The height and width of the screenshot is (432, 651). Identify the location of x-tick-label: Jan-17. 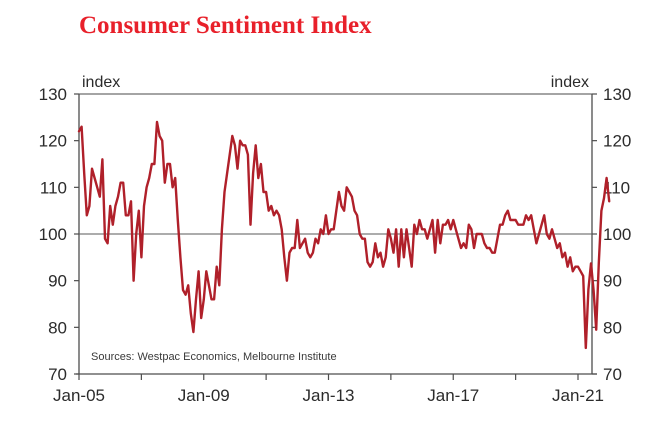
(453, 395).